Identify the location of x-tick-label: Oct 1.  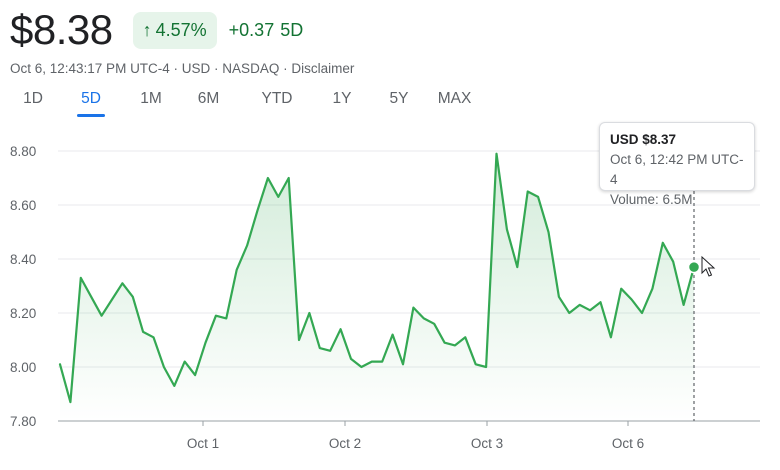
(203, 443).